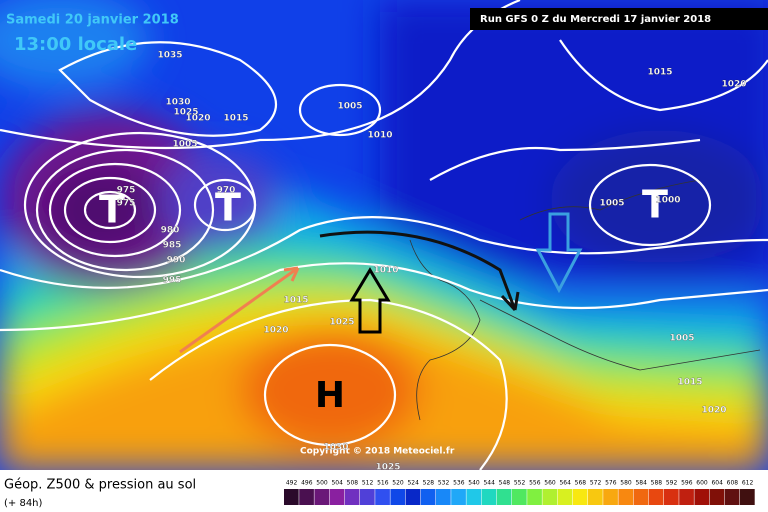 Image resolution: width=768 pixels, height=512 pixels. I want to click on scale-label: 512, so click(368, 483).